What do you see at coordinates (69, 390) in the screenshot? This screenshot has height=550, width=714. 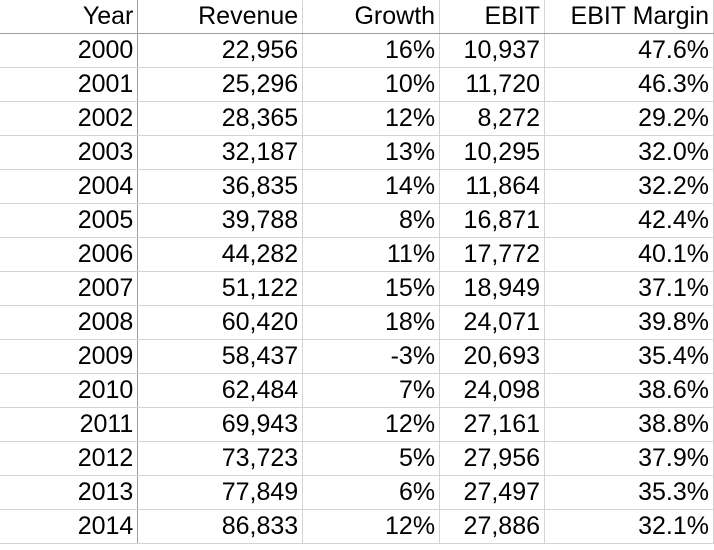 I see `cell-year: 2010` at bounding box center [69, 390].